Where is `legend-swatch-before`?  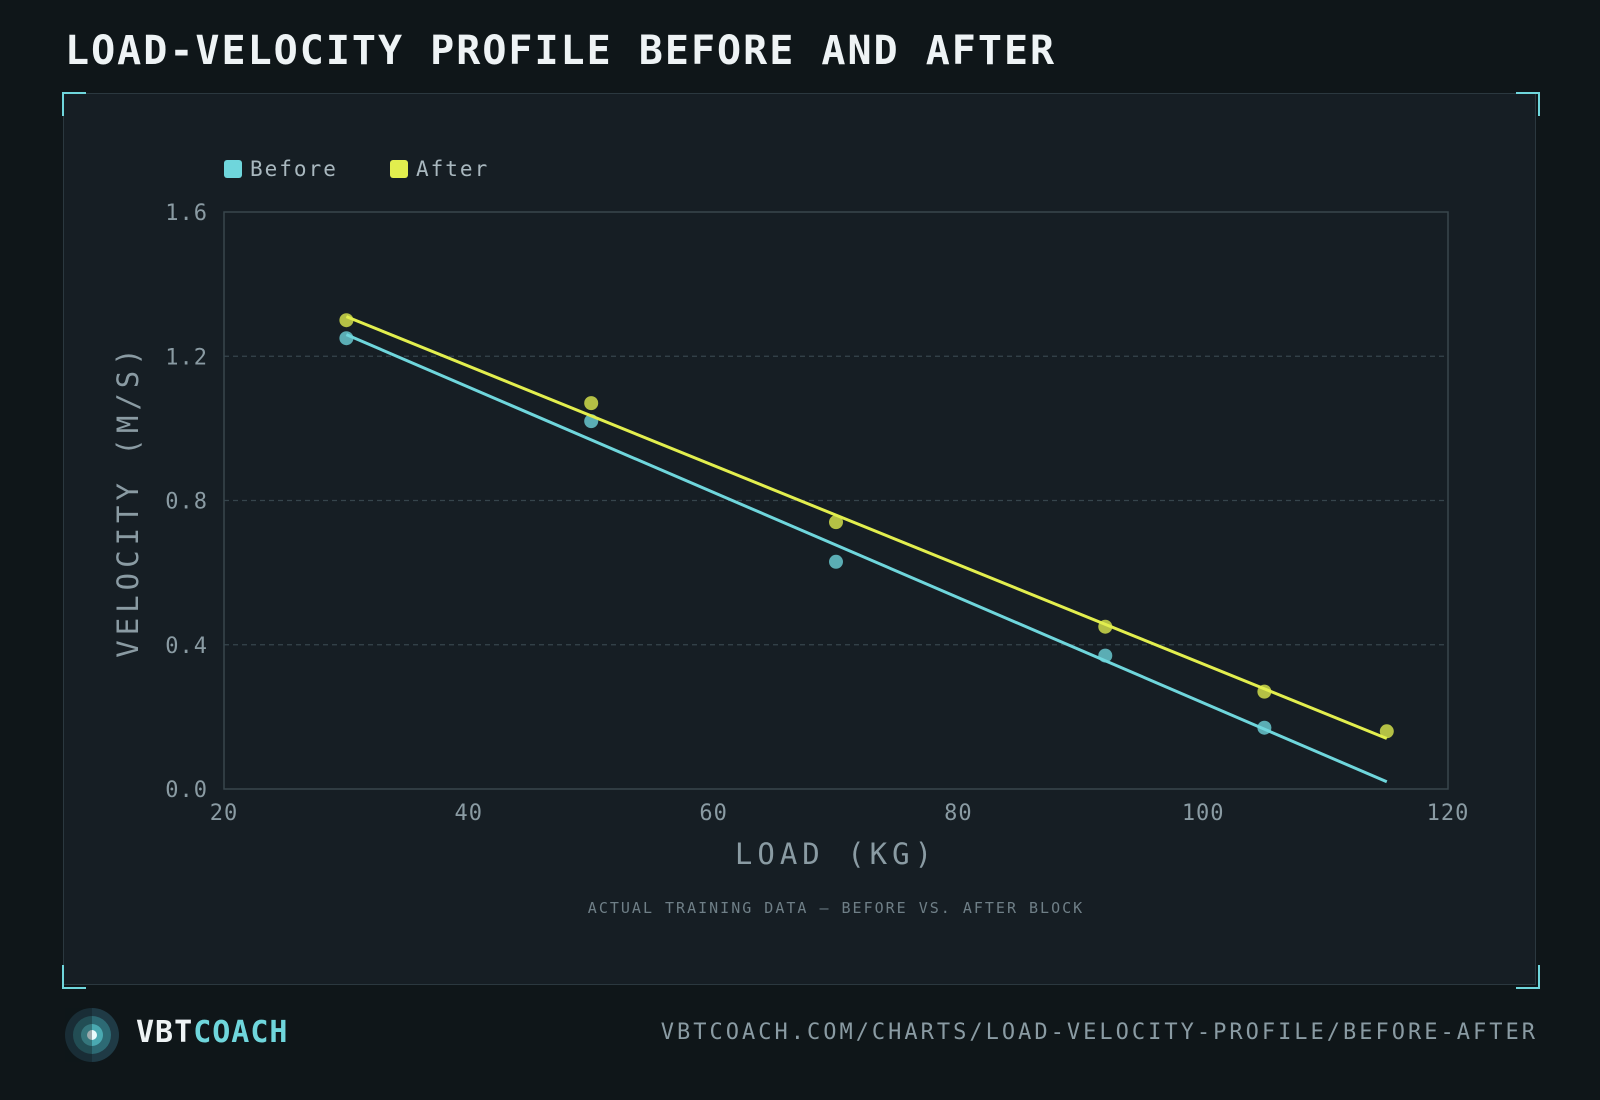 legend-swatch-before is located at coordinates (233, 169).